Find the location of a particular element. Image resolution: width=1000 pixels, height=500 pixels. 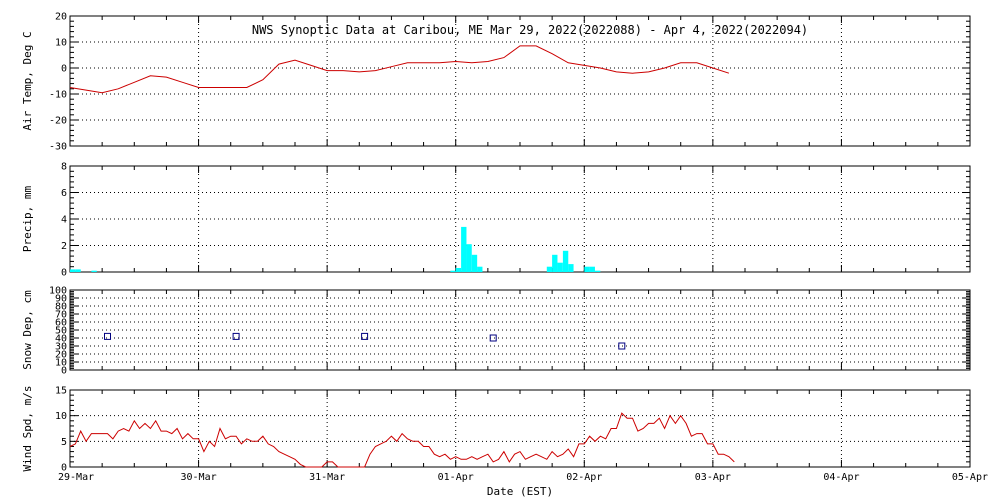

y-axis-title: Wind Spd, m/s is located at coordinates (27, 428).